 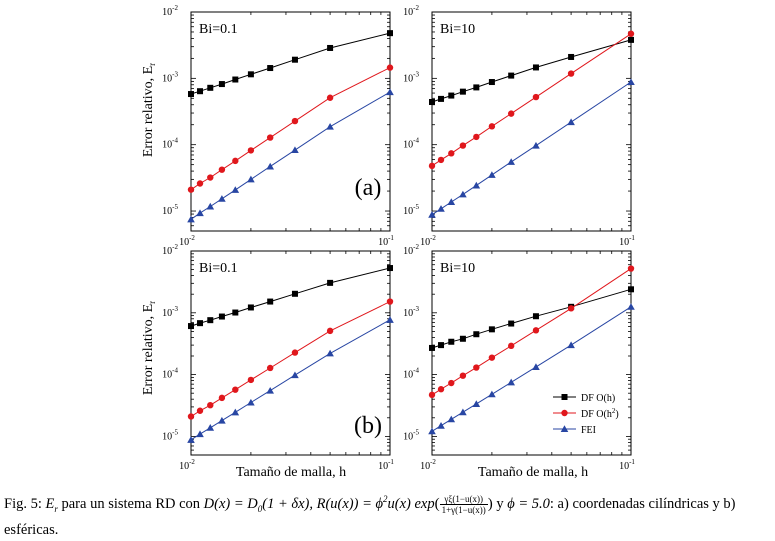 I want to click on panel-annotation: (b), so click(x=368, y=426).